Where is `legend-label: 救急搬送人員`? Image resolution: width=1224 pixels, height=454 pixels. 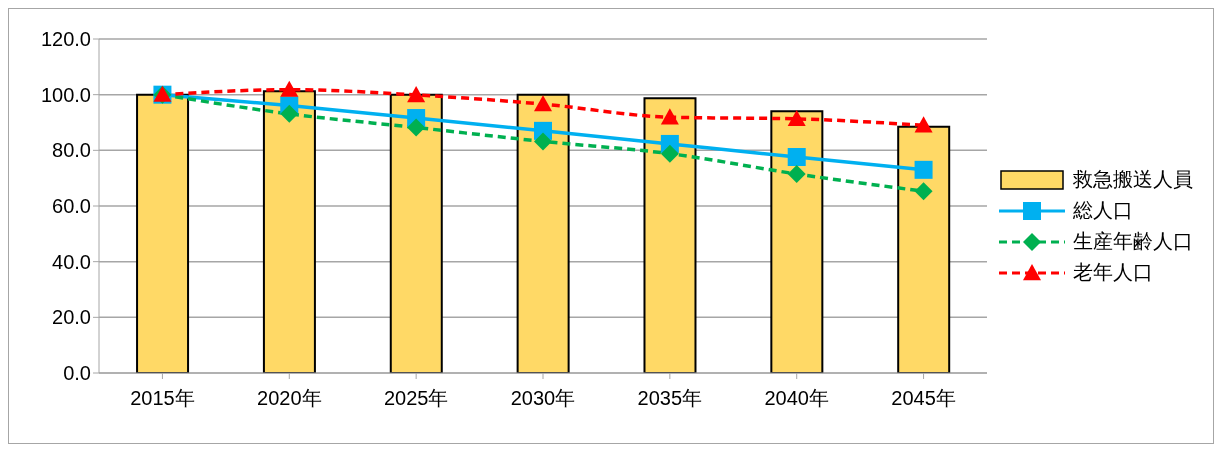 legend-label: 救急搬送人員 is located at coordinates (1133, 179).